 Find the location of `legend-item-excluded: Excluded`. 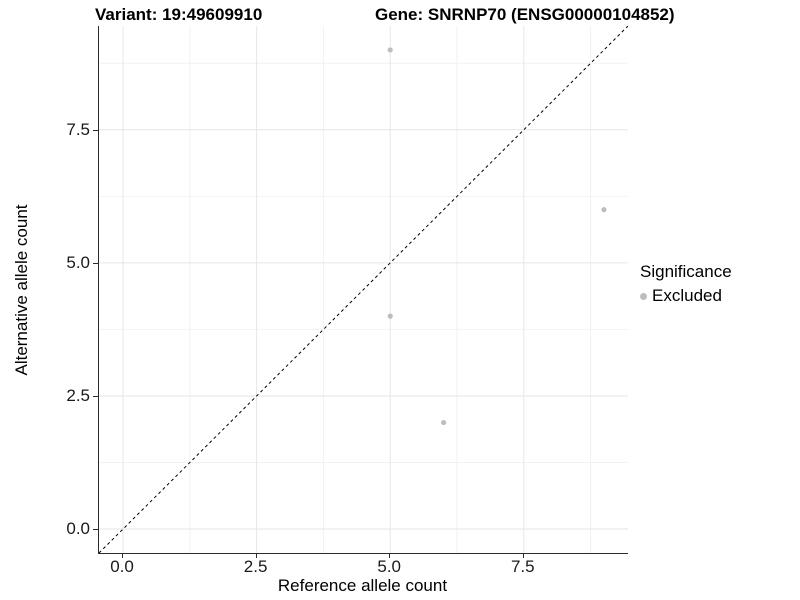

legend-item-excluded: Excluded is located at coordinates (686, 296).